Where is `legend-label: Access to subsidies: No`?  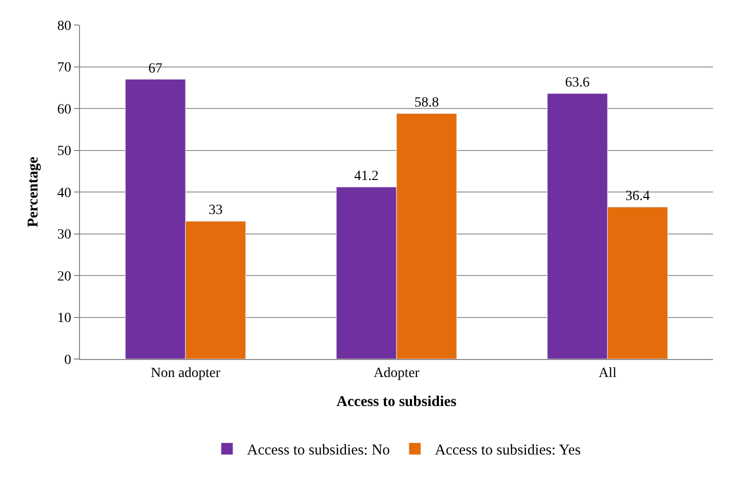
legend-label: Access to subsidies: No is located at coordinates (318, 450).